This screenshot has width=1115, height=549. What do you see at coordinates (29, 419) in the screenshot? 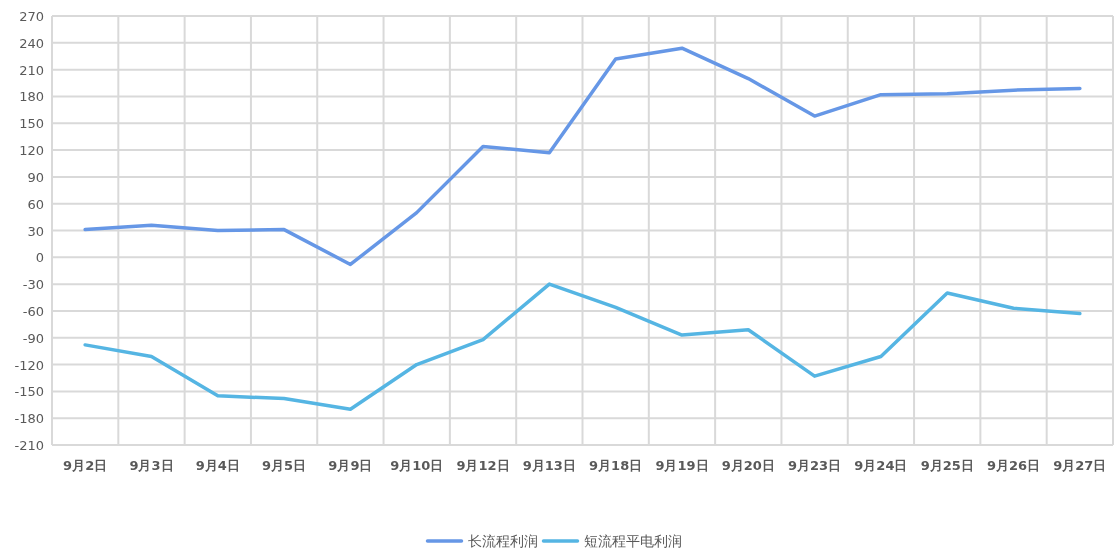
I see `y-tick-label: -180` at bounding box center [29, 419].